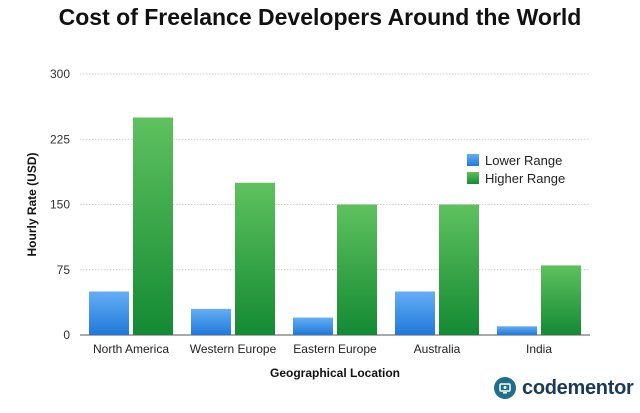  I want to click on x-tick-label: Eastern Europe, so click(335, 349).